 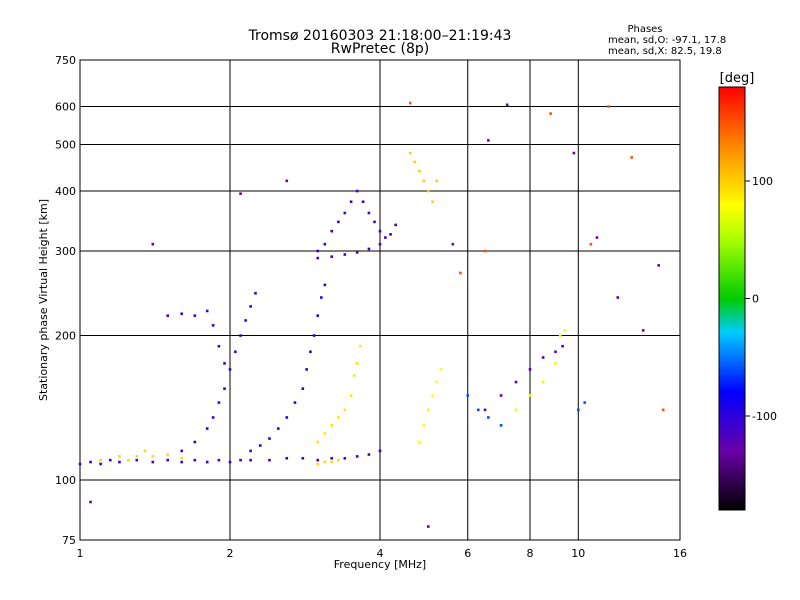 What do you see at coordinates (69, 540) in the screenshot?
I see `y-tick-label: 75` at bounding box center [69, 540].